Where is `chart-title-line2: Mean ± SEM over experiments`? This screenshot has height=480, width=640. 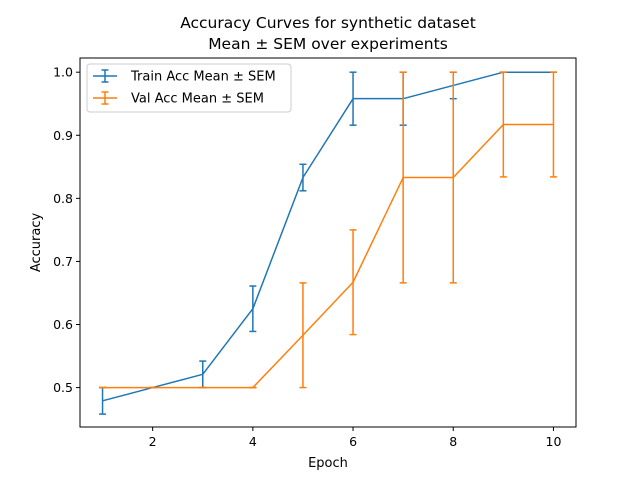
chart-title-line2: Mean ± SEM over experiments is located at coordinates (328, 44).